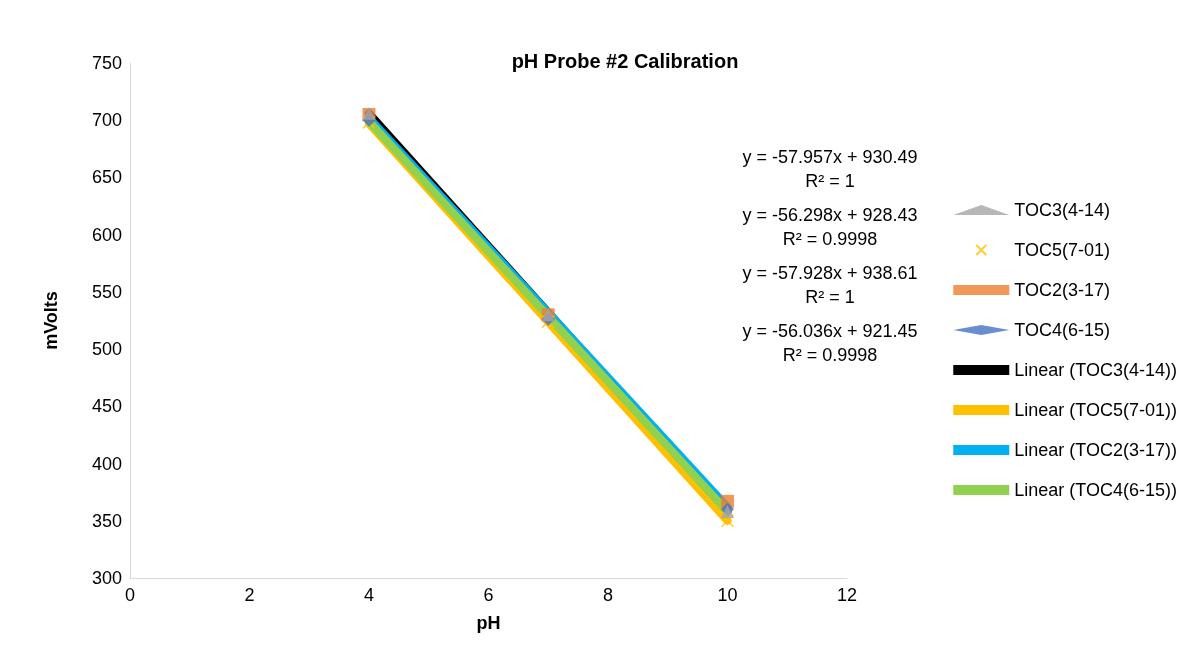 The image size is (1204, 645). Describe the element at coordinates (625, 61) in the screenshot. I see `chart-title: pH Probe #2 Calibration` at that location.